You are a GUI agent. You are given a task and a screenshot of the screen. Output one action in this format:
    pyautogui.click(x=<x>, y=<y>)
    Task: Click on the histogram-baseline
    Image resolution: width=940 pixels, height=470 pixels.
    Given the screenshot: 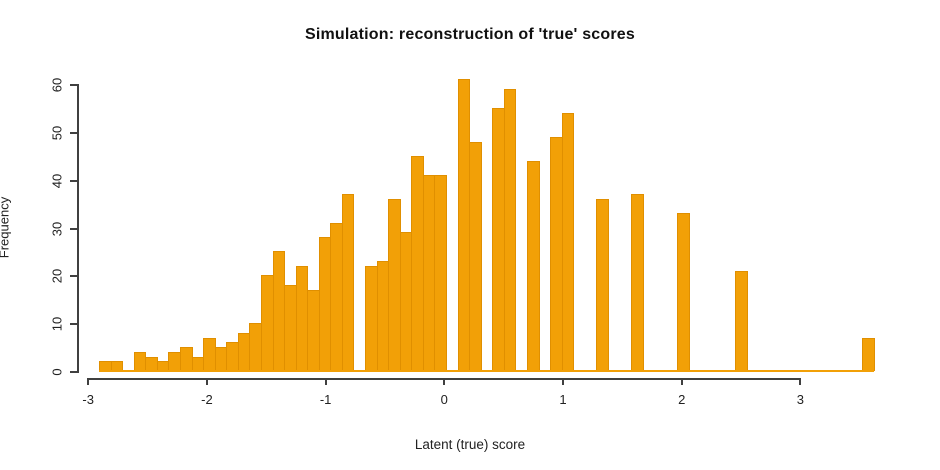 What is the action you would take?
    pyautogui.click(x=486, y=371)
    